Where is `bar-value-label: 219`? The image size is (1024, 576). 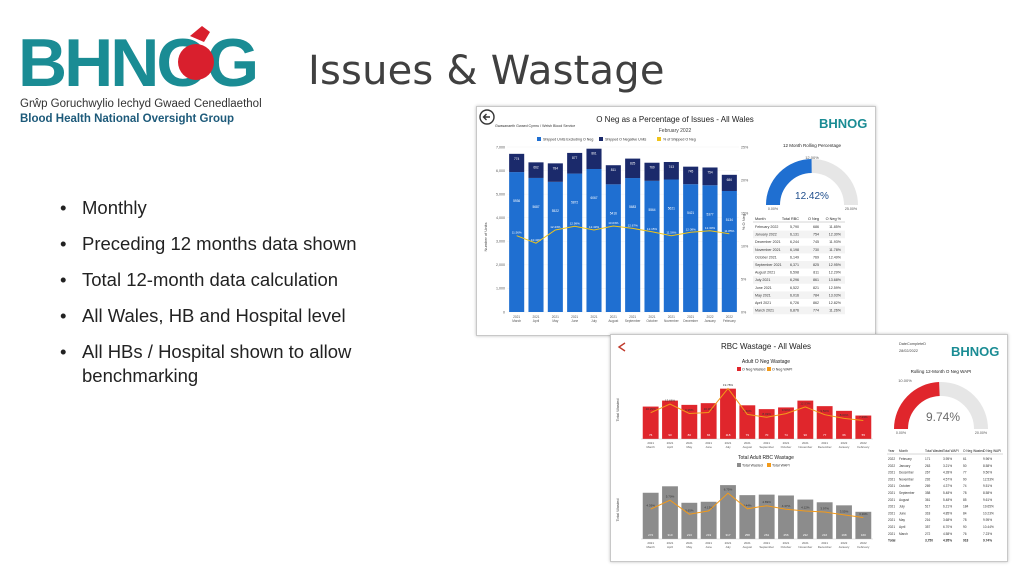 bar-value-label: 219 is located at coordinates (708, 535).